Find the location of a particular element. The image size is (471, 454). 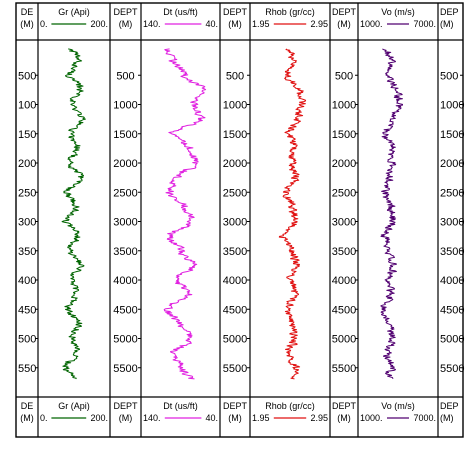

footer-track-min-label: 140. is located at coordinates (152, 418).